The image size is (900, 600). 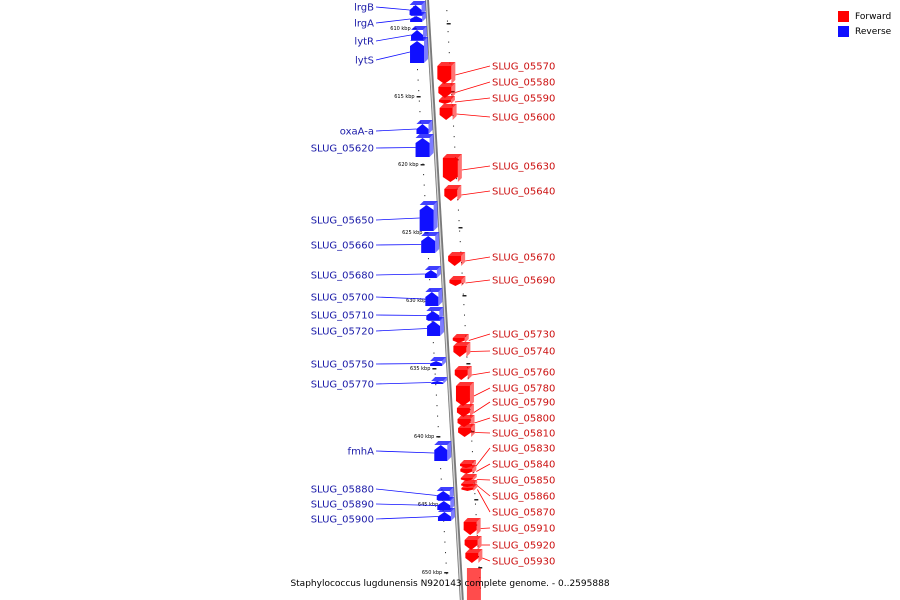 I want to click on leader-line-lytr, so click(x=393, y=38).